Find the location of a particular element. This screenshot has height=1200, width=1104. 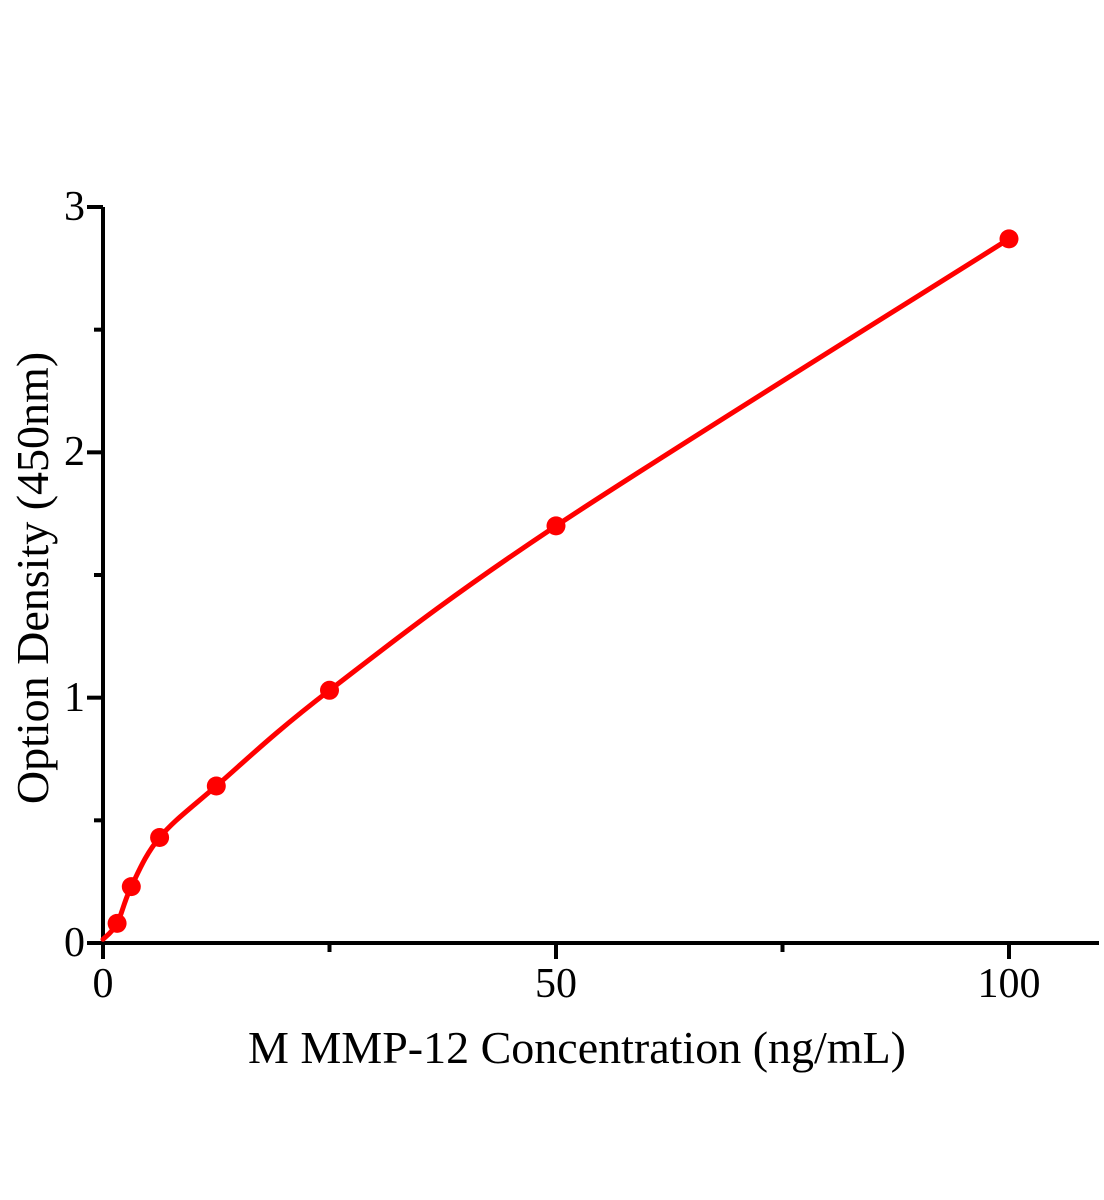

y-tick-label: 2 is located at coordinates (74, 452).